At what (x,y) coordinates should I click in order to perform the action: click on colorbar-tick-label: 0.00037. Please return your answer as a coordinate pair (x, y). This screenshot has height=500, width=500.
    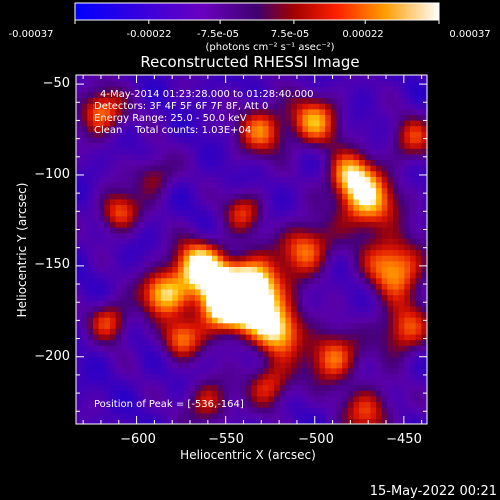
    Looking at the image, I should click on (469, 34).